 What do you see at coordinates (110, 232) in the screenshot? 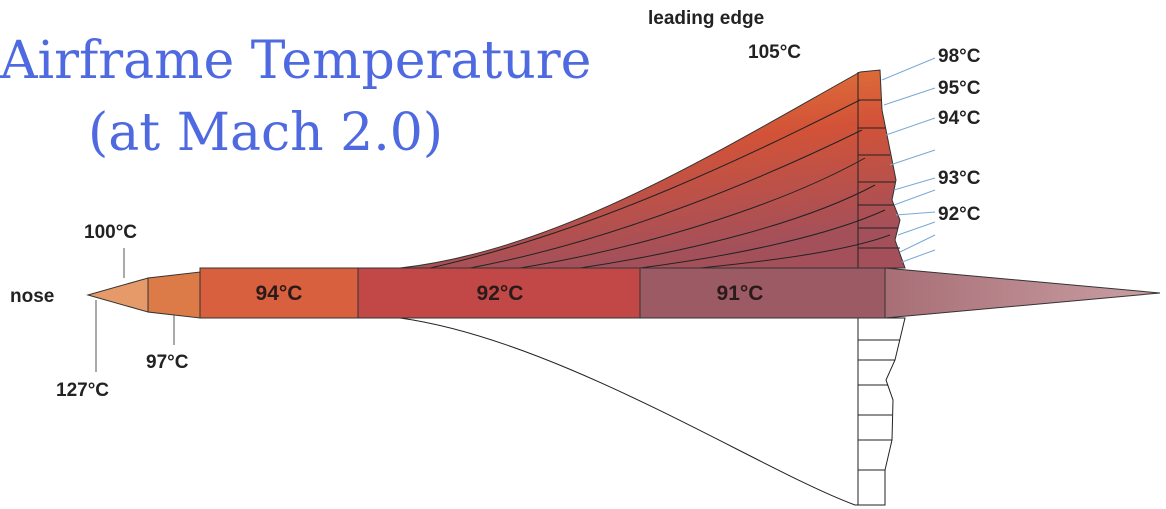
I see `label: 100°C` at bounding box center [110, 232].